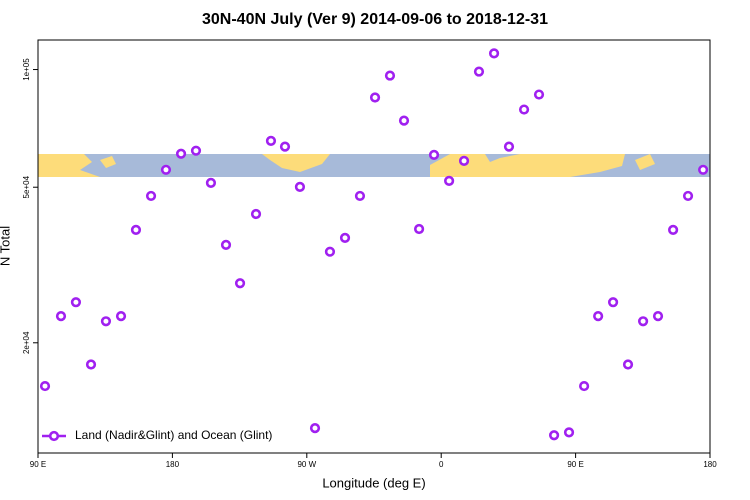 The height and width of the screenshot is (500, 750). What do you see at coordinates (6, 246) in the screenshot?
I see `y-axis-label: N Total` at bounding box center [6, 246].